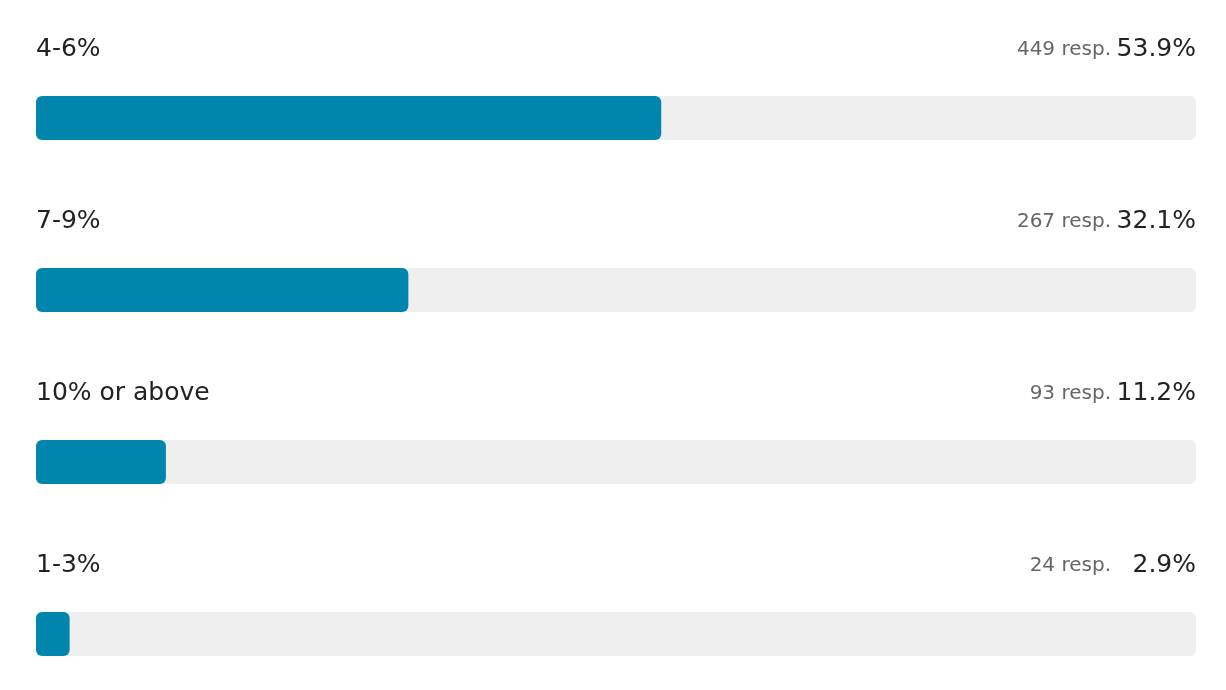 The height and width of the screenshot is (690, 1226). What do you see at coordinates (68, 47) in the screenshot?
I see `y-tick-label: 4-6%` at bounding box center [68, 47].